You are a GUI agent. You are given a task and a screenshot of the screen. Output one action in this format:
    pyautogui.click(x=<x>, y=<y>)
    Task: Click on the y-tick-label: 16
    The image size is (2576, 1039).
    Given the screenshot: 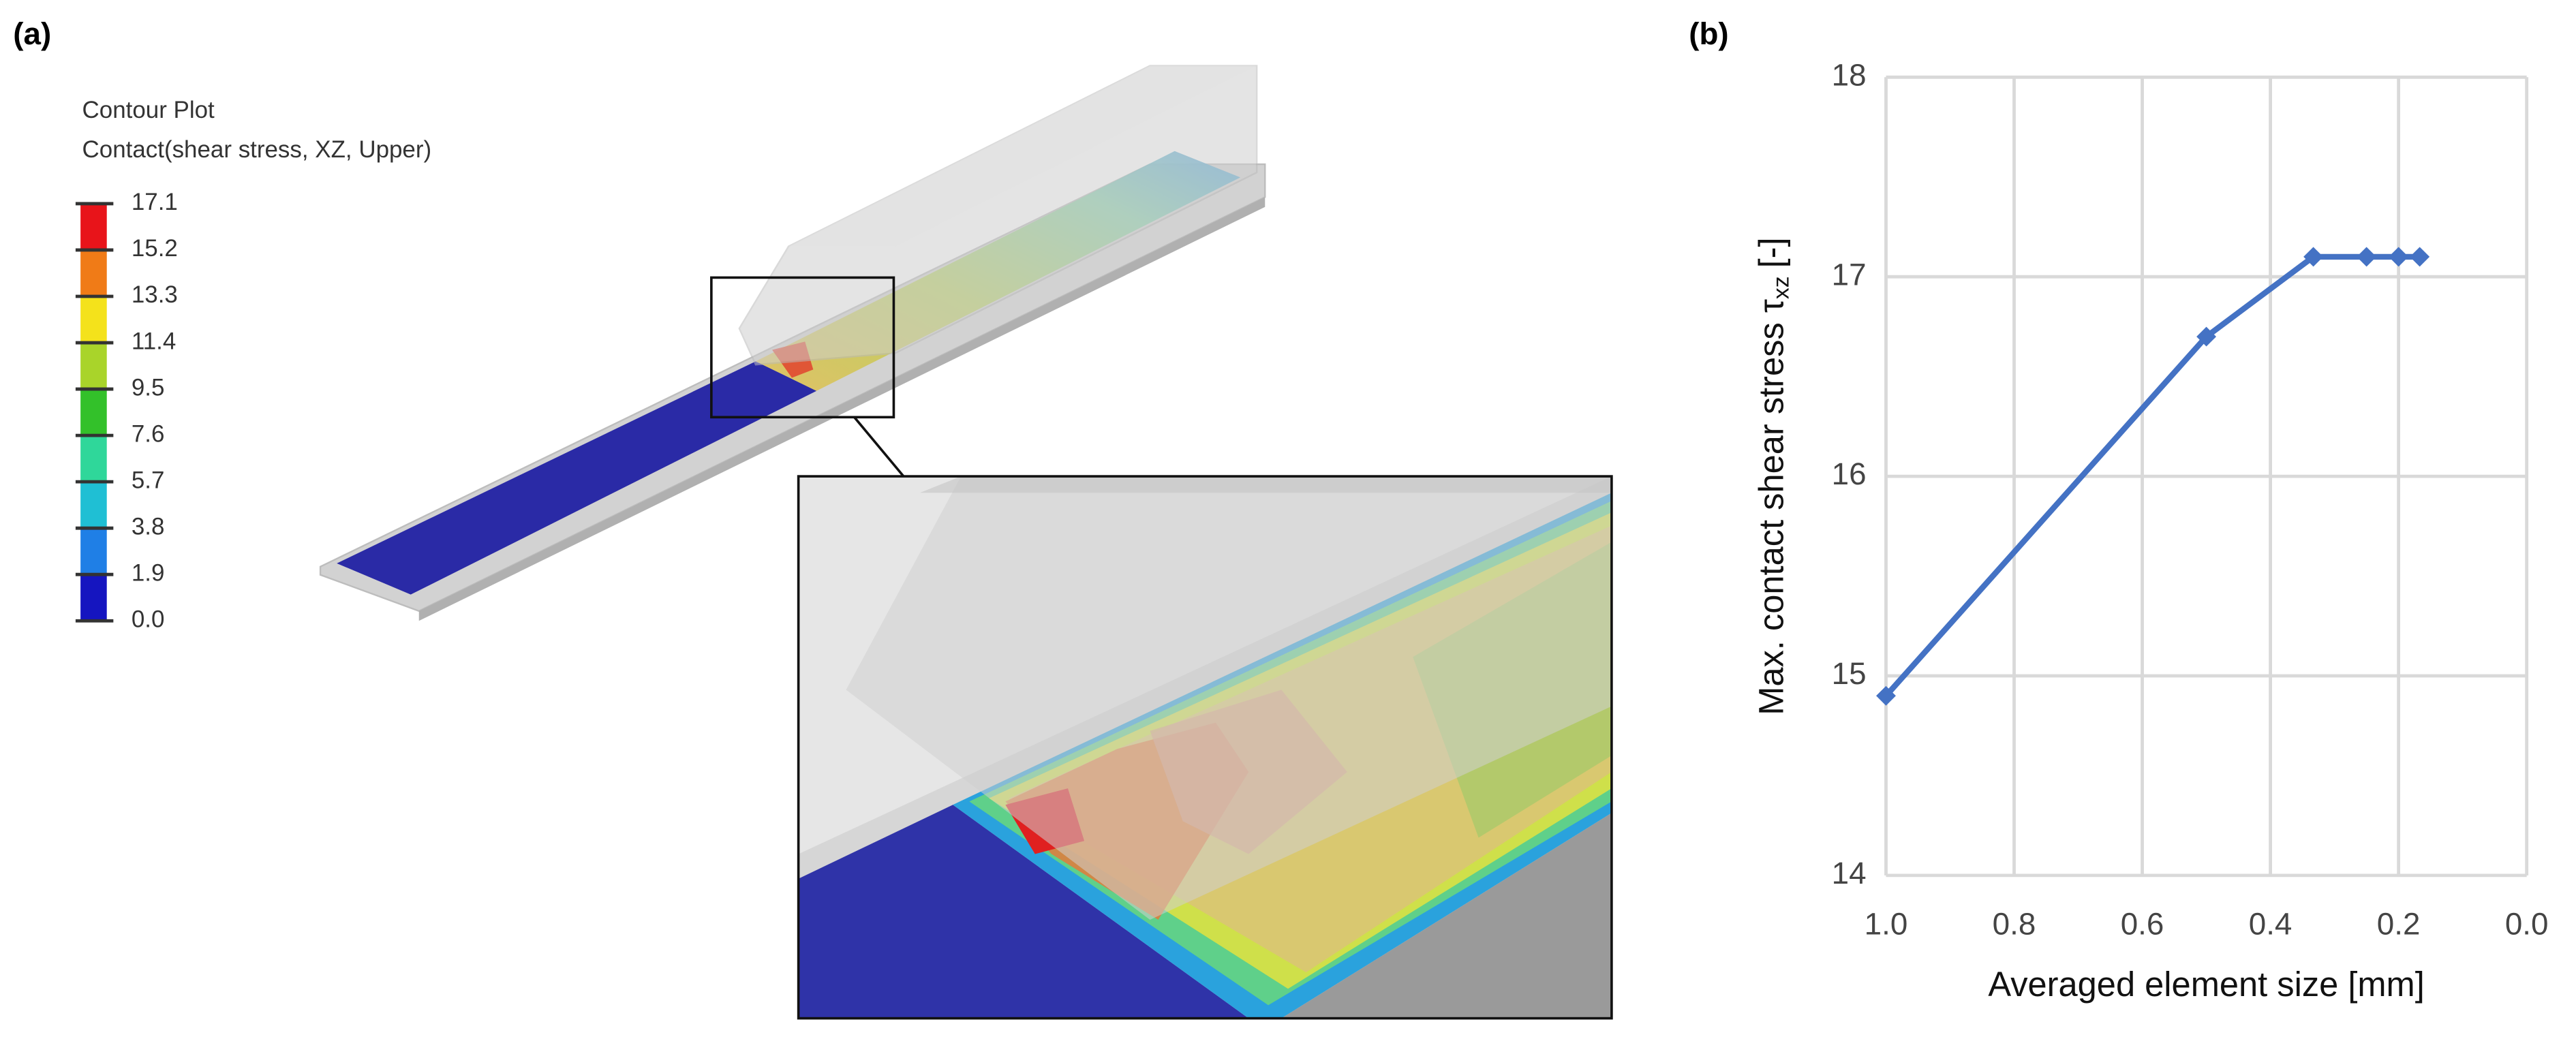 What is the action you would take?
    pyautogui.click(x=1849, y=473)
    